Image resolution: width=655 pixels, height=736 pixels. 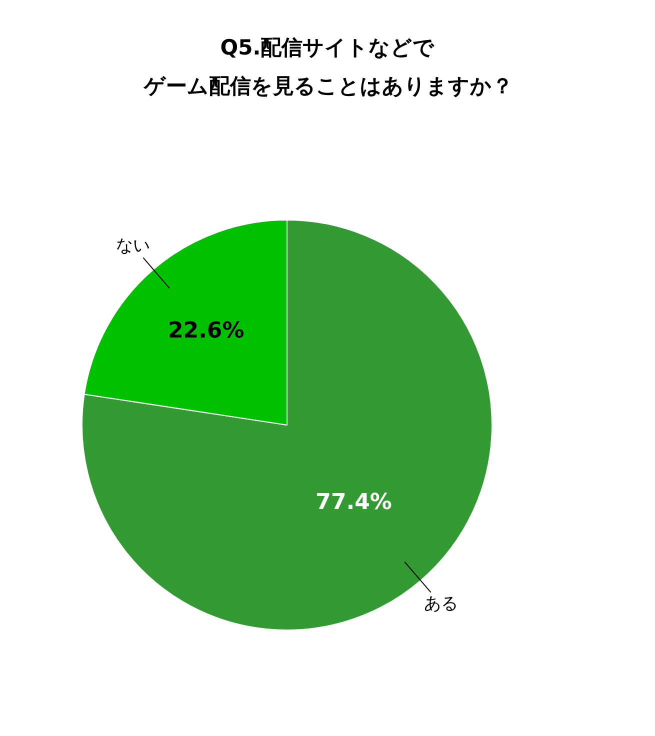 What do you see at coordinates (354, 503) in the screenshot?
I see `data-label: 77.4%` at bounding box center [354, 503].